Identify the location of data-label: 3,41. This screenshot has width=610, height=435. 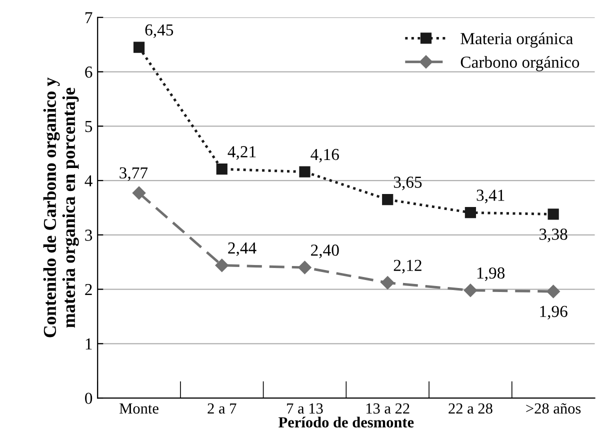
(490, 197).